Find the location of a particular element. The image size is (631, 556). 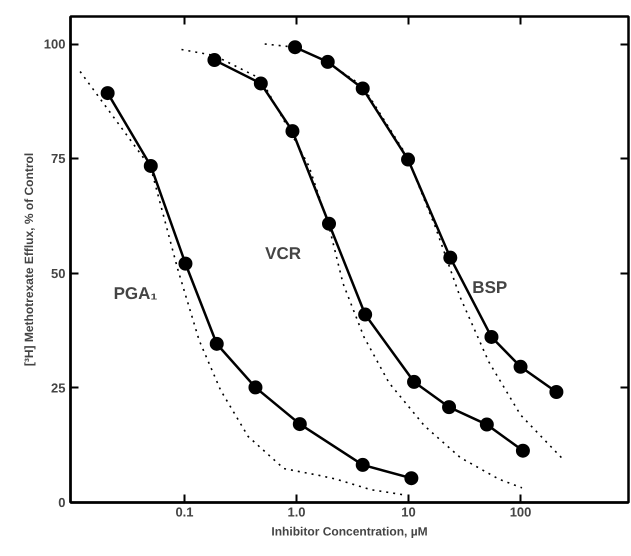

y-axis-title: [³H] Methotrexate Efflux, % of Control is located at coordinates (29, 259).